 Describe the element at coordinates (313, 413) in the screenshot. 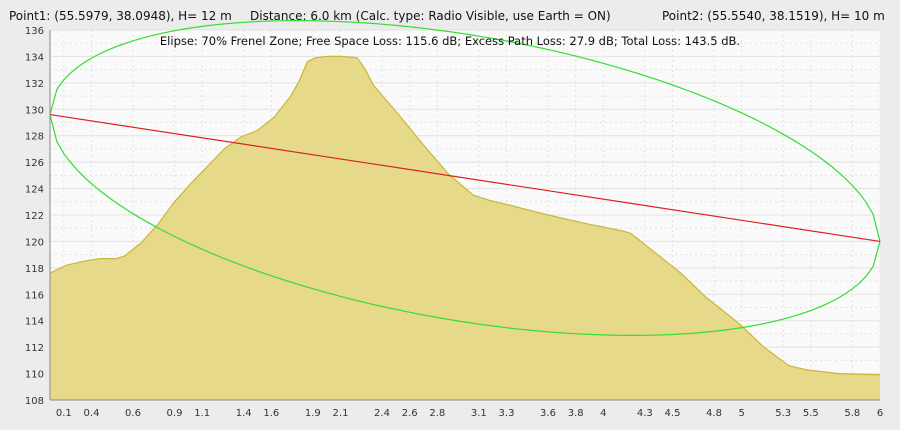

I see `x-tick-label: 1.9` at that location.